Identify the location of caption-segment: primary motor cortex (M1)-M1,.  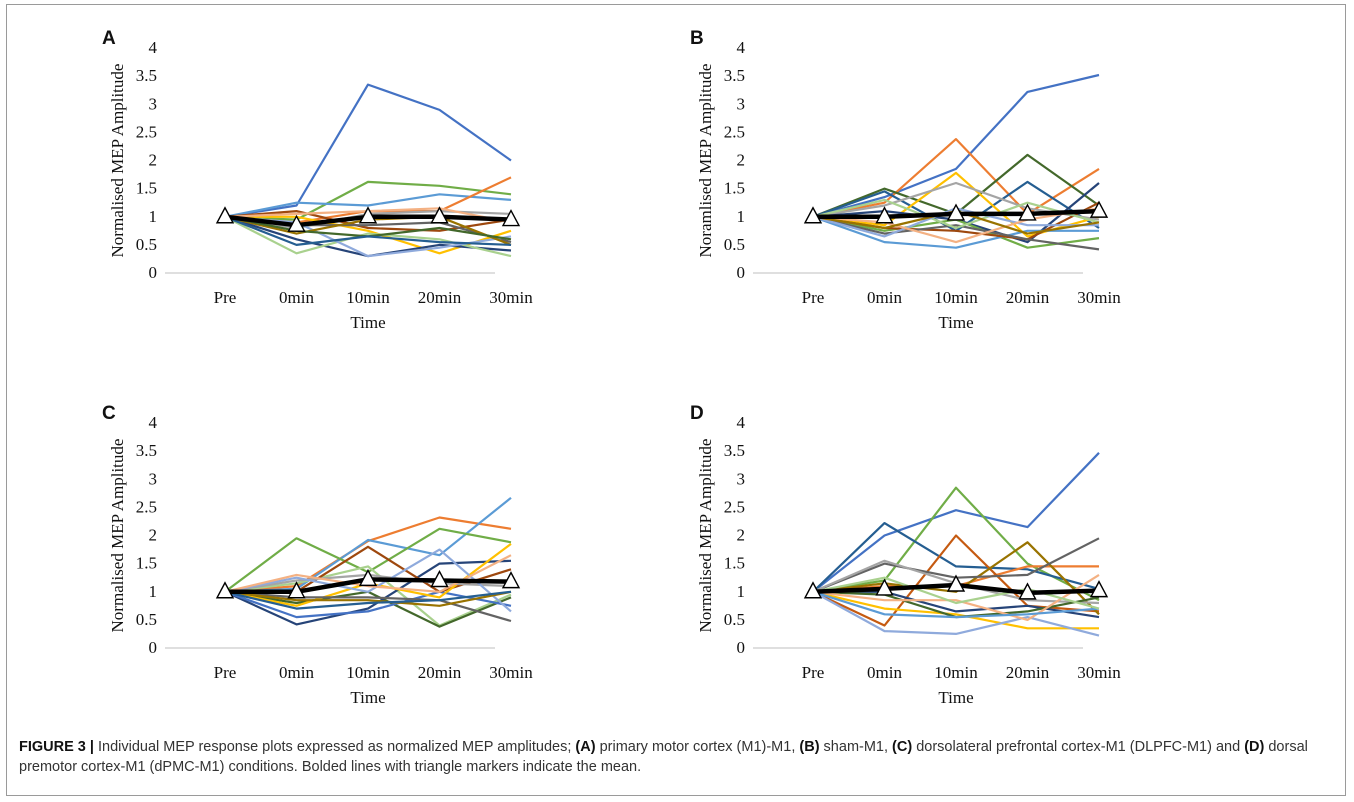
(697, 747).